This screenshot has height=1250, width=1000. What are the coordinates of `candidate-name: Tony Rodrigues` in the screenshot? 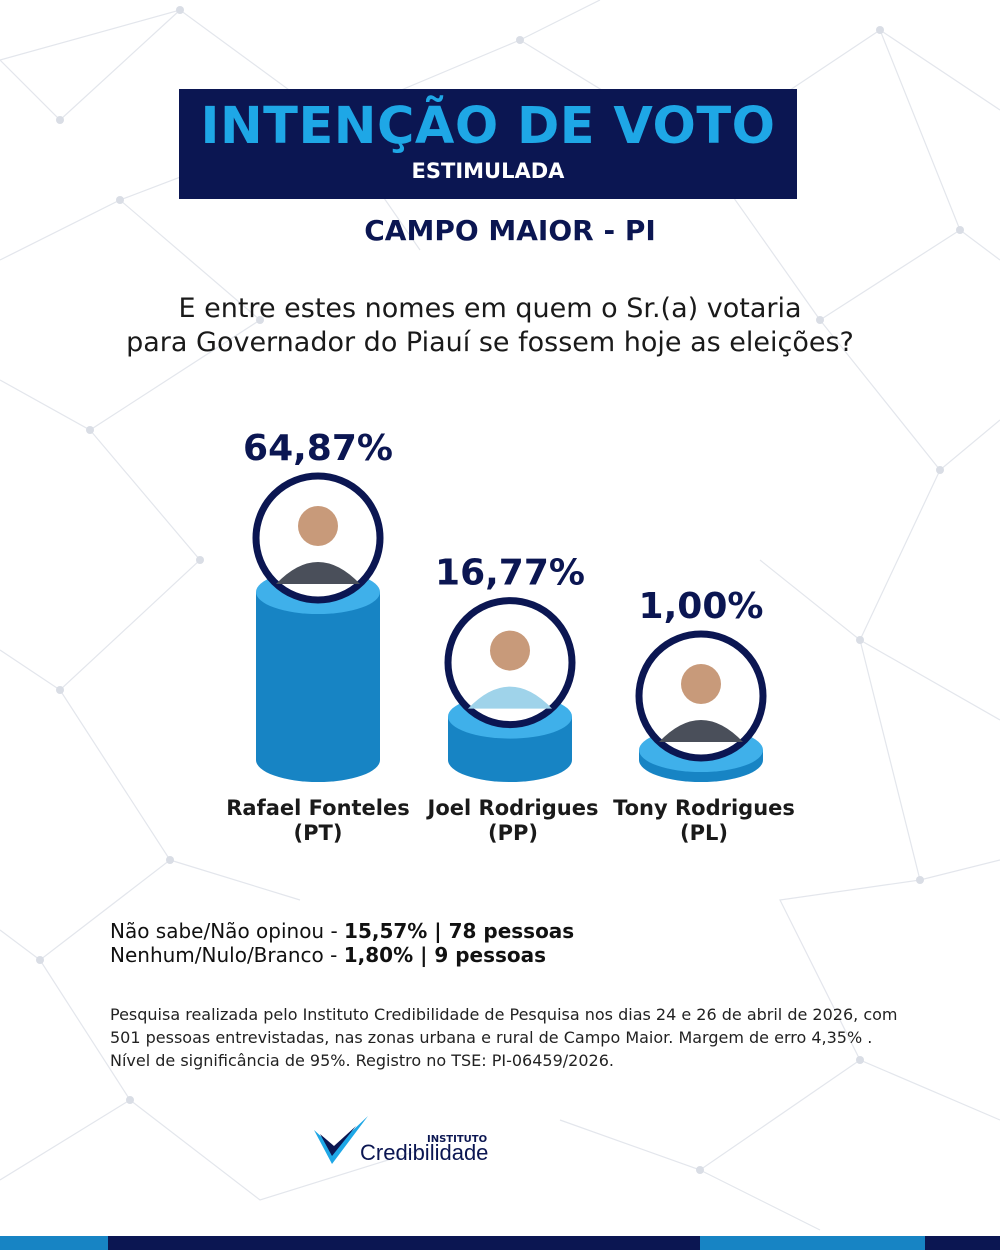 It's located at (704, 808).